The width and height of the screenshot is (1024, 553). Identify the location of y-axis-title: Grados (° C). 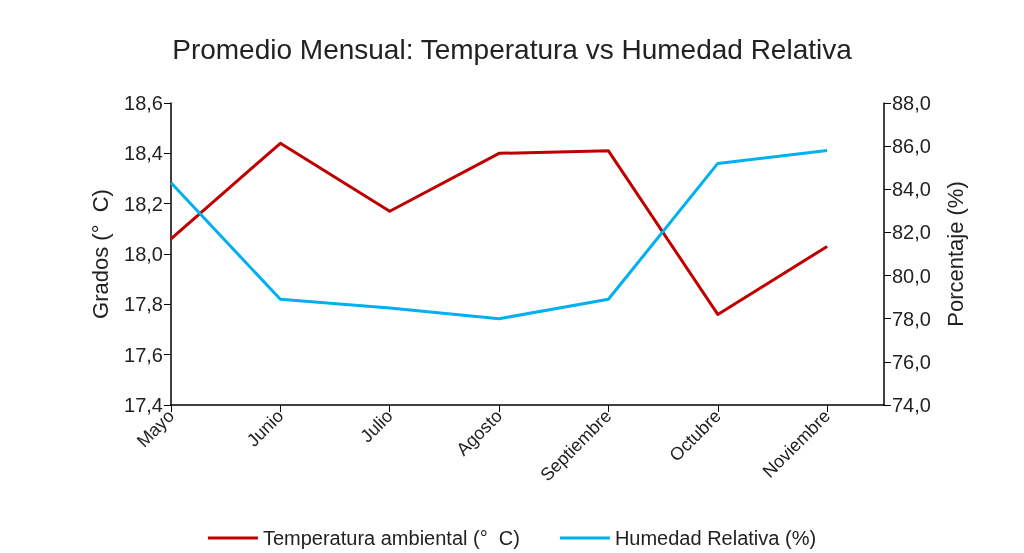
(100, 254).